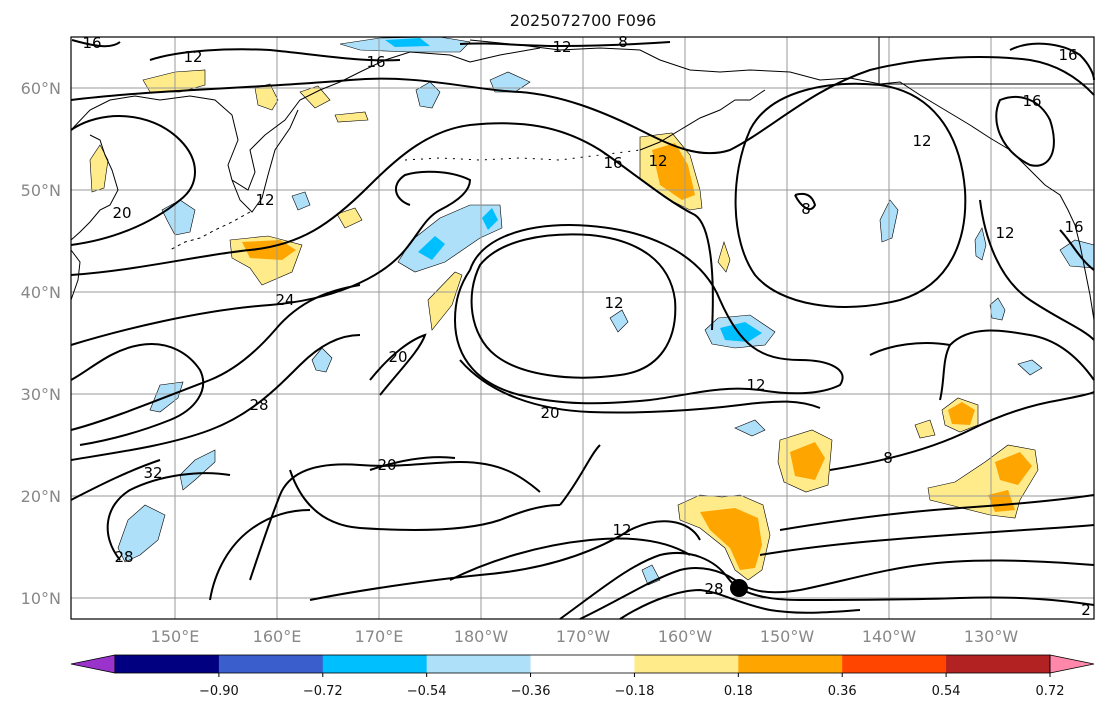 The width and height of the screenshot is (1105, 712). I want to click on colorbar-frame, so click(582, 664).